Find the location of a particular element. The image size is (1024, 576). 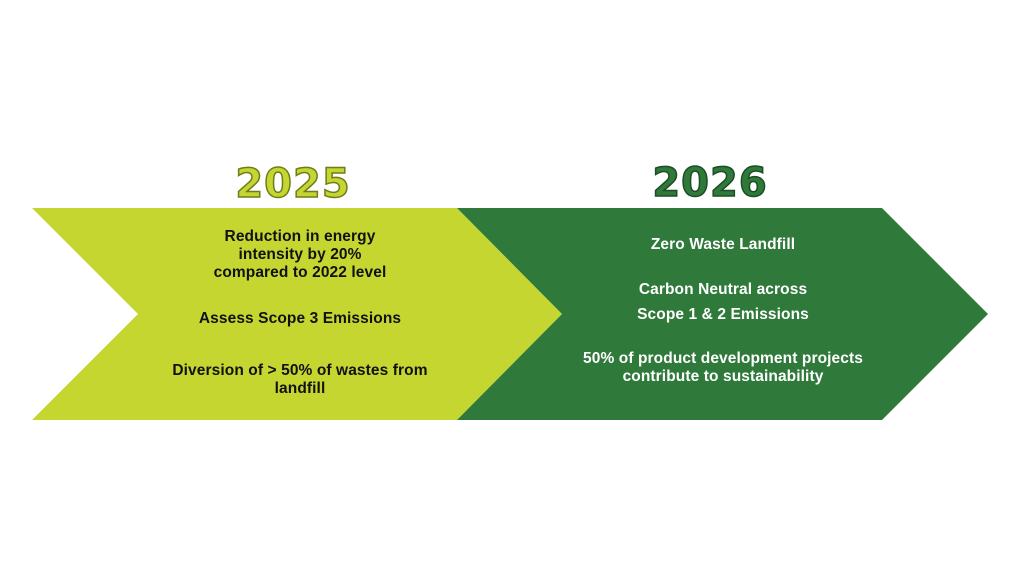

goal-line-spacer is located at coordinates (723, 302).